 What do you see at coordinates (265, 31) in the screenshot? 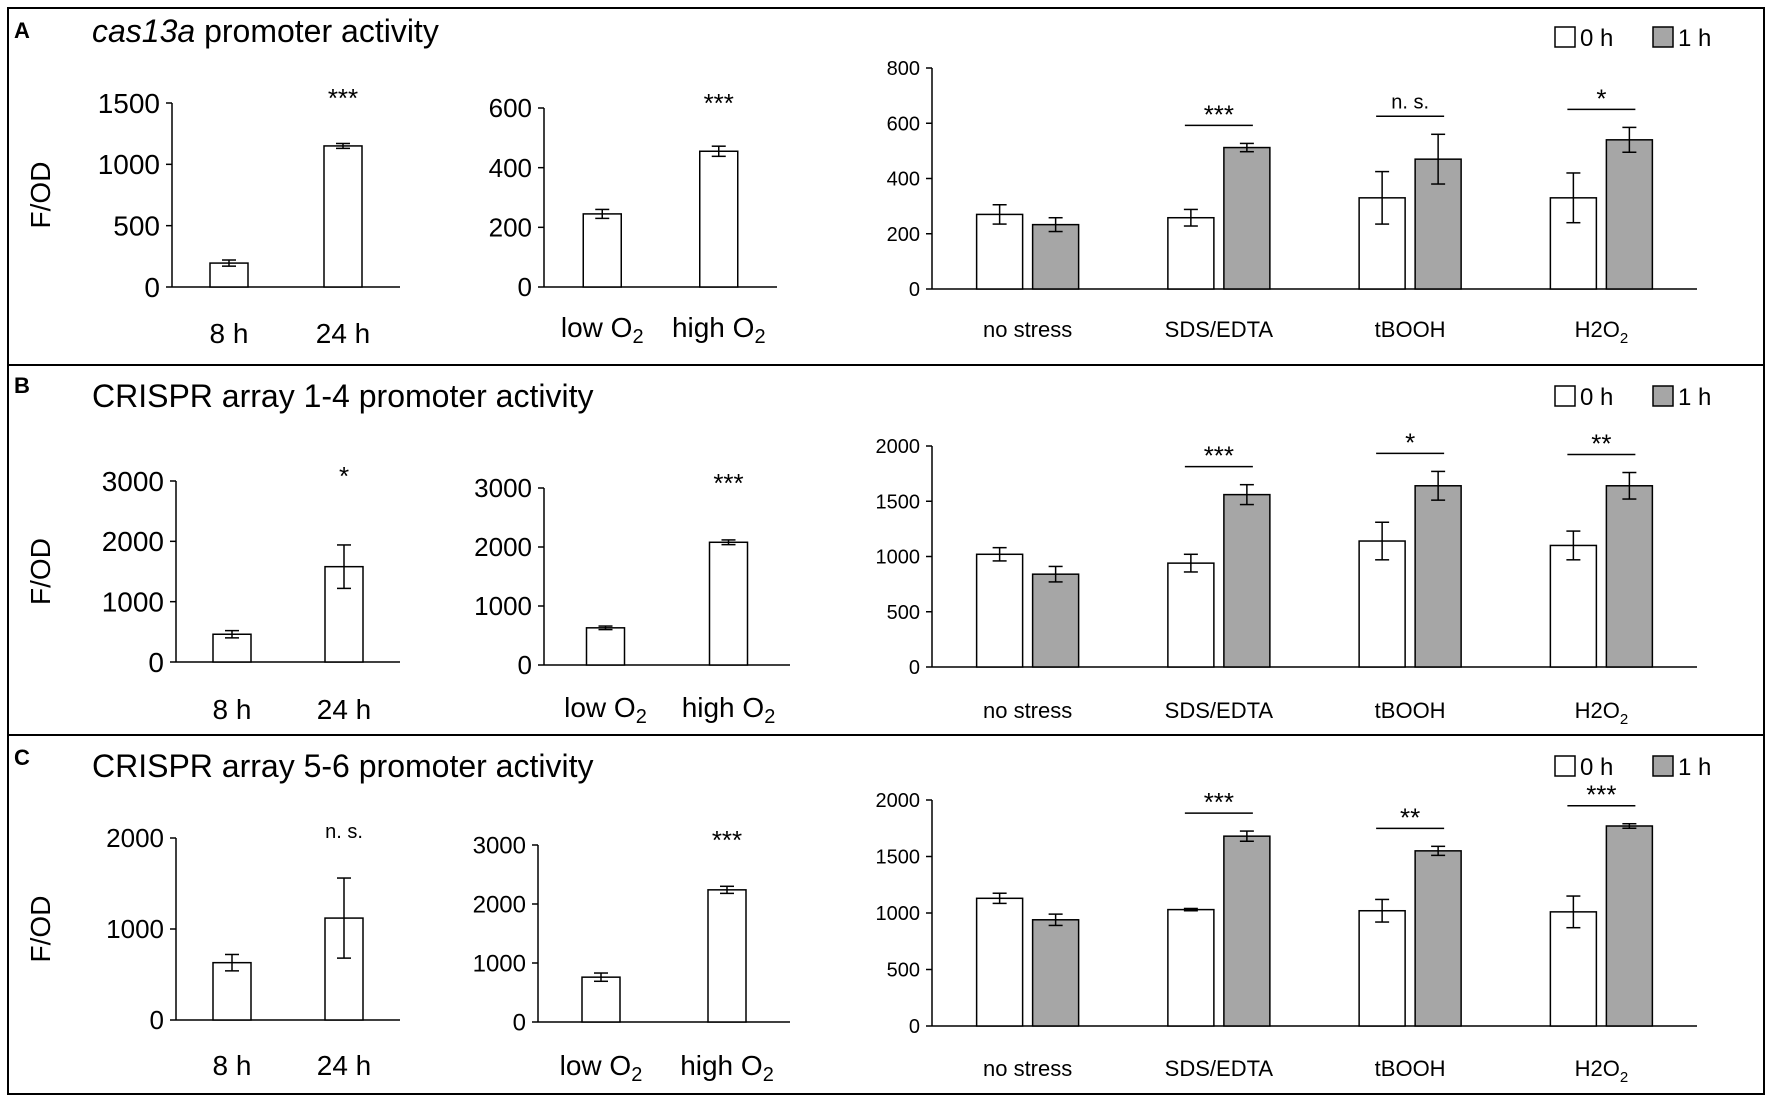
I see `panel-a-title: cas13a promoter activity` at bounding box center [265, 31].